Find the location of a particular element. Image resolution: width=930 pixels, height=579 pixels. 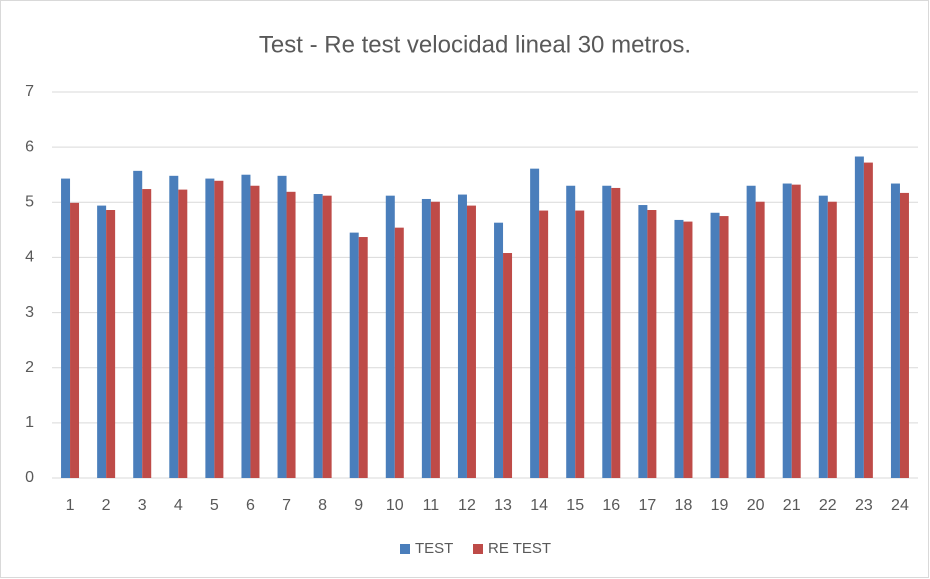

x-tick-label: 18 is located at coordinates (684, 505).